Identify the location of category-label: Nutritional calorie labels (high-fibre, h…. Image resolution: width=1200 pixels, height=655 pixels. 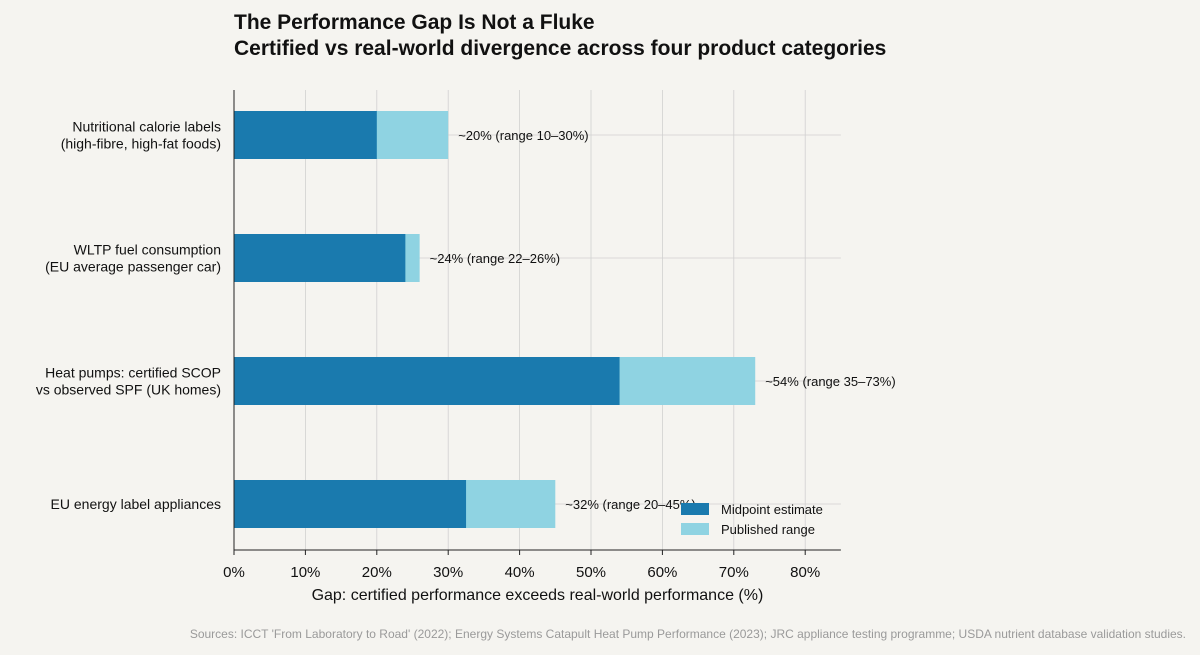
(141, 135).